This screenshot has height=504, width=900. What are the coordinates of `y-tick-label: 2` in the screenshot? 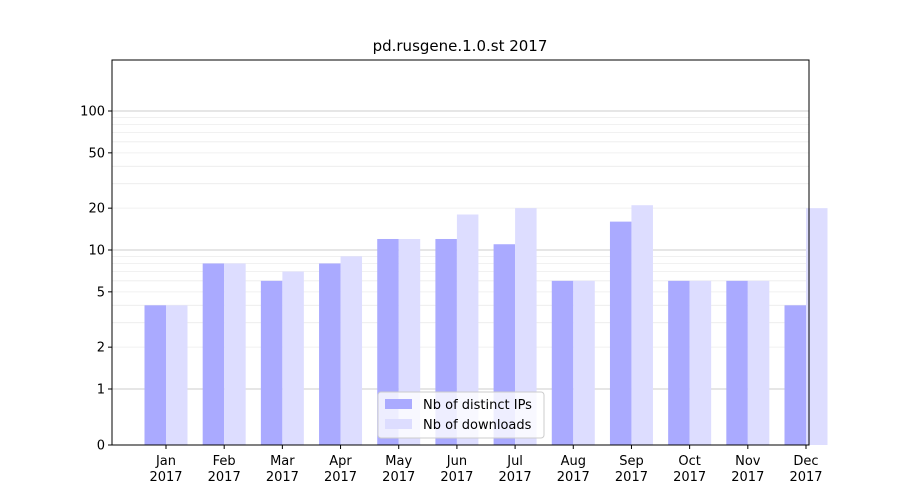 It's located at (101, 348).